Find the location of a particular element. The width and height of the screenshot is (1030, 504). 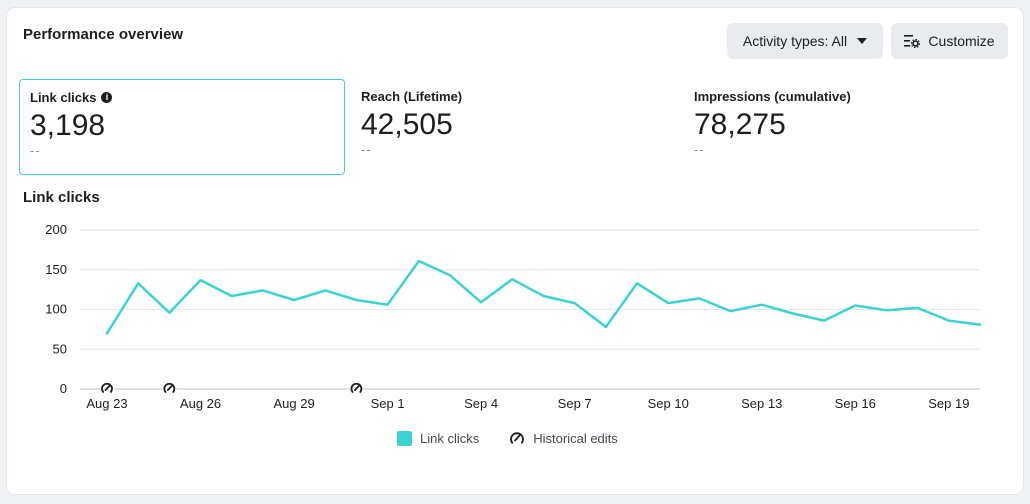

legend-item-link-clicks: Link clicks is located at coordinates (438, 438).